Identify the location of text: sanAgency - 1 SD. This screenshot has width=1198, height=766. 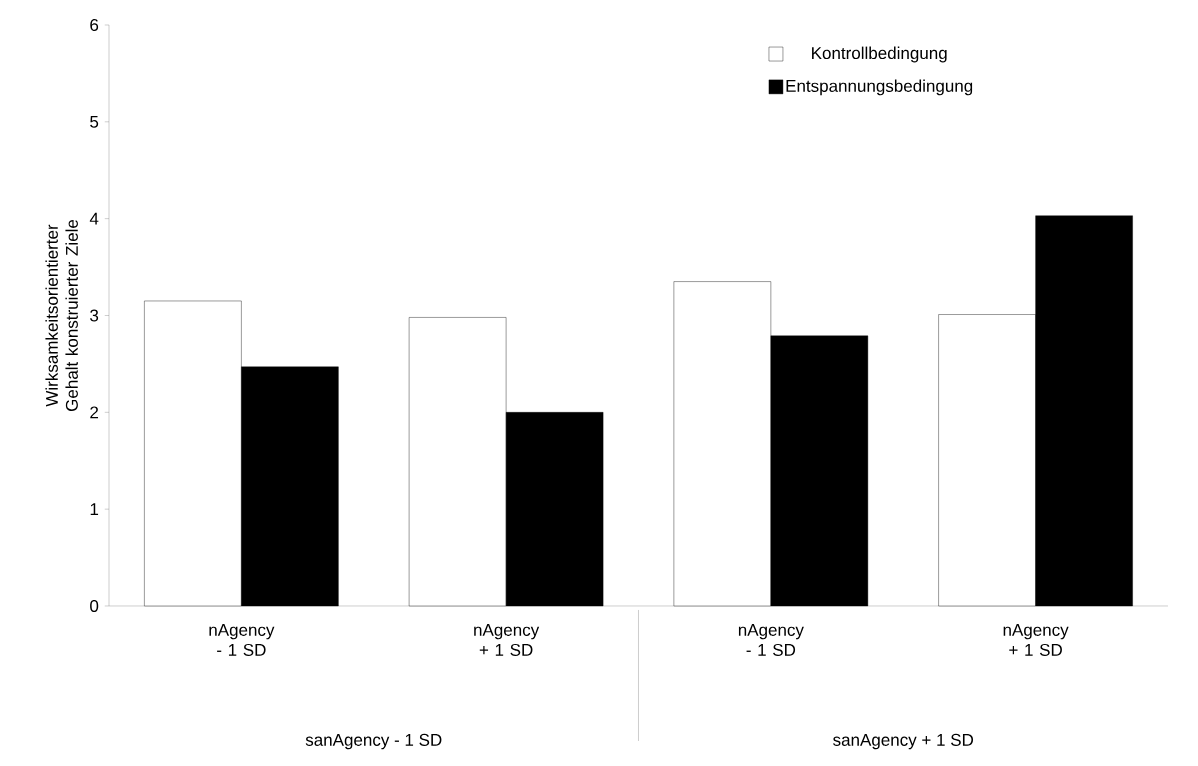
(373, 741).